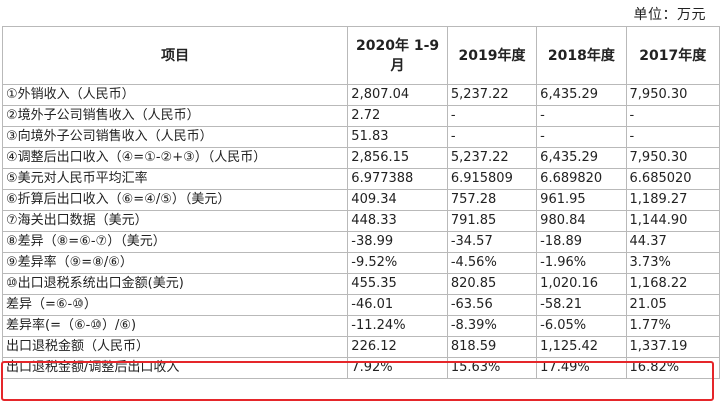 This screenshot has height=407, width=724. What do you see at coordinates (492, 242) in the screenshot?
I see `value-cell: -34.57` at bounding box center [492, 242].